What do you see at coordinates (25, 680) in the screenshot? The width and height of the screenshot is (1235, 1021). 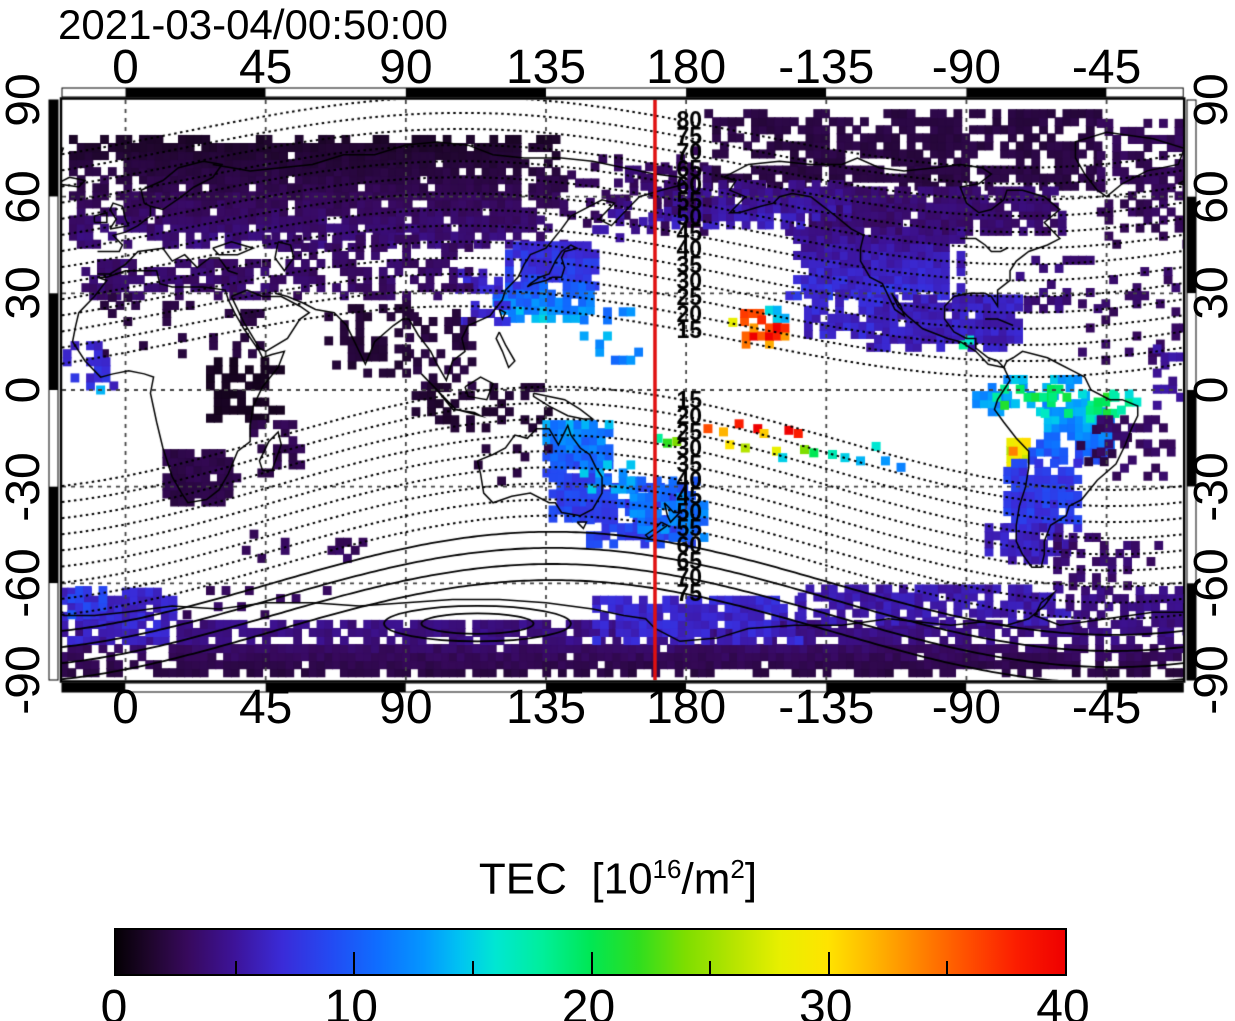 I see `lat-tick-left: -90` at bounding box center [25, 680].